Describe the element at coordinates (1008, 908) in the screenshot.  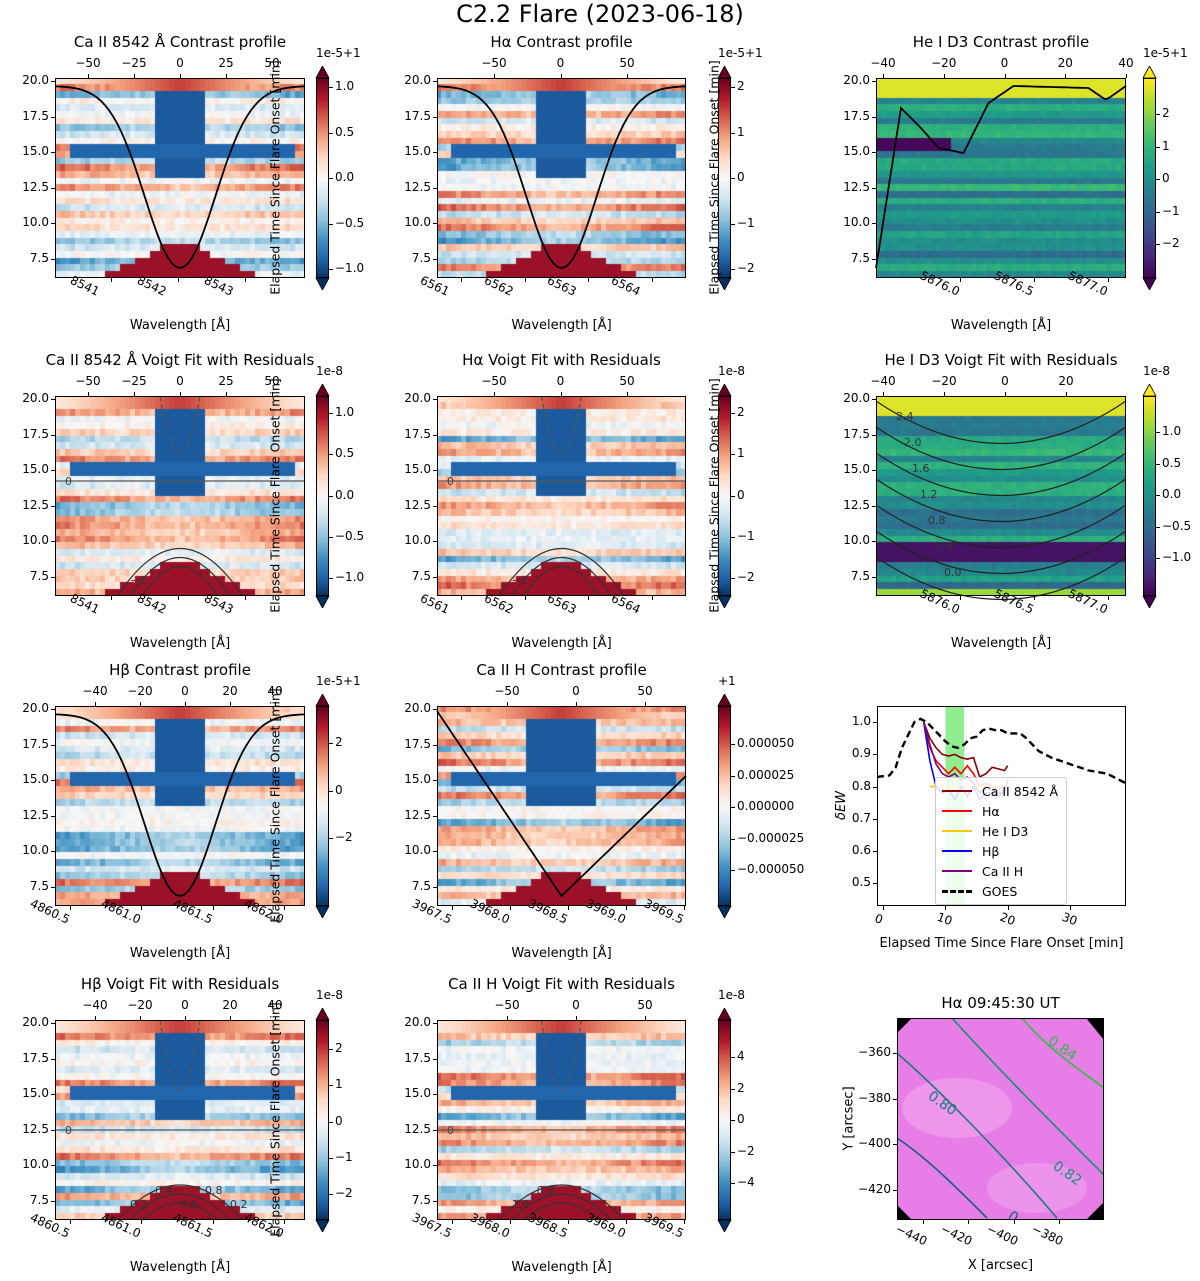
I see `x-tick-mark` at that location.